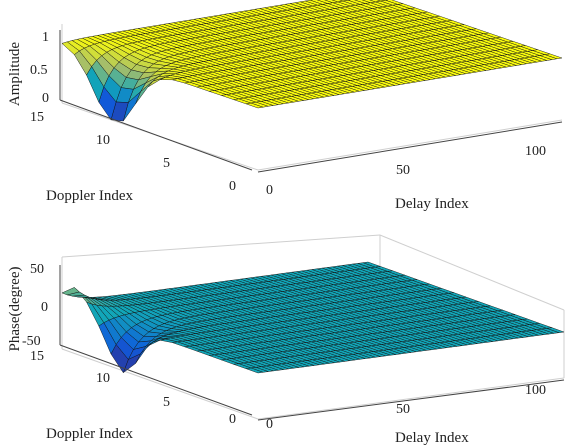  I want to click on z-tick-label: -50, so click(31, 341).